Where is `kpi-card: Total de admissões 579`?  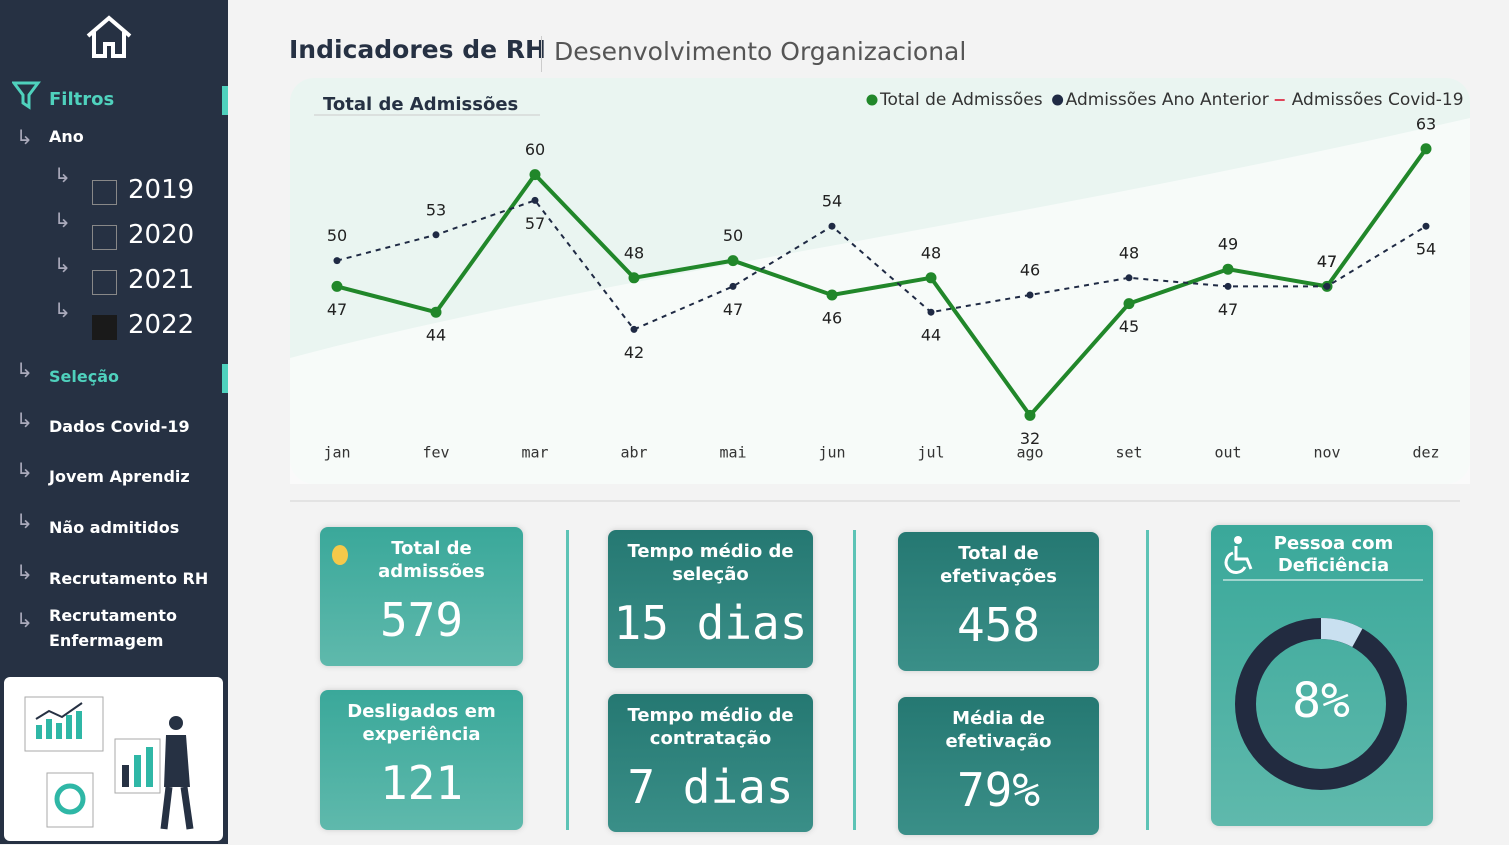
kpi-card: Total de admissões 579 is located at coordinates (421, 596).